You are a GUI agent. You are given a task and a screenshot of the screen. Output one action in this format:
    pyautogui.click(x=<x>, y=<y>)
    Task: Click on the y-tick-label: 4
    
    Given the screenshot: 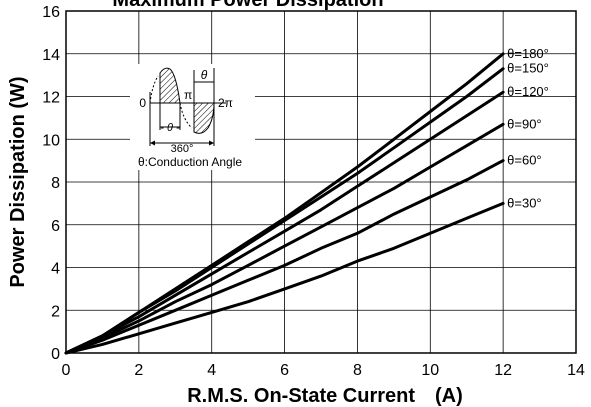 What is the action you would take?
    pyautogui.click(x=55, y=269)
    